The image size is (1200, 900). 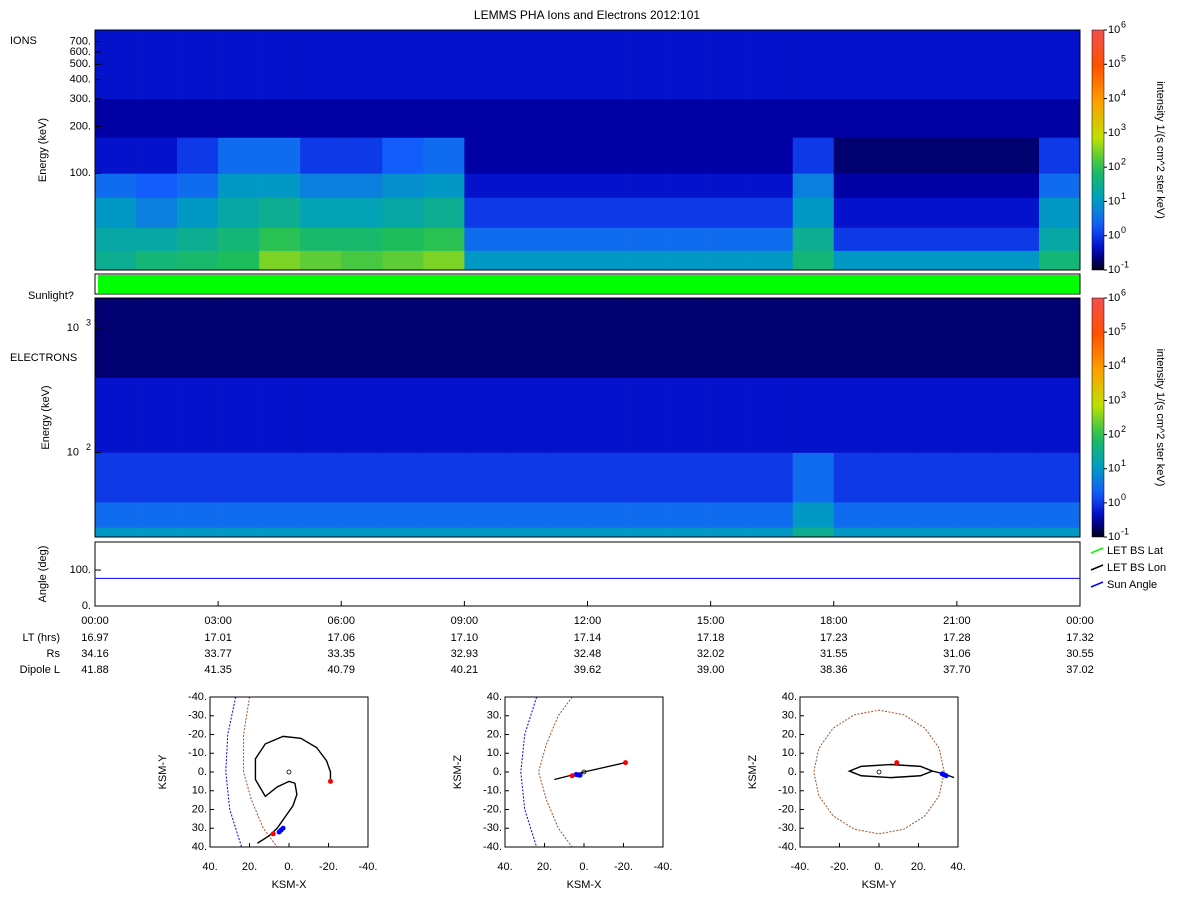 What do you see at coordinates (572, 776) in the screenshot?
I see `orbit-point` at bounding box center [572, 776].